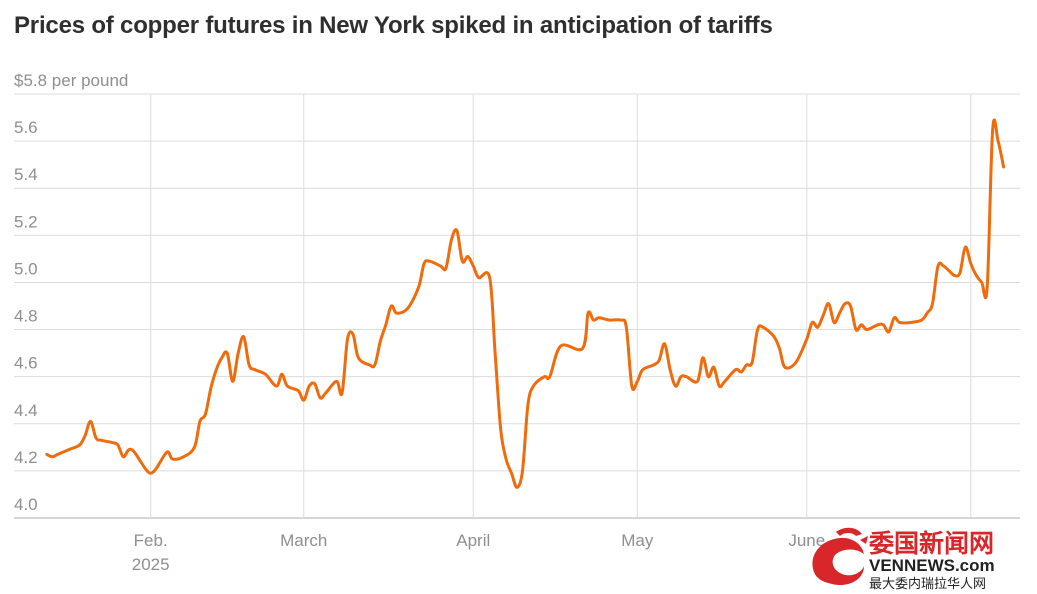  Describe the element at coordinates (927, 584) in the screenshot. I see `watermark-tagline: 最大委内瑞拉华人网` at that location.